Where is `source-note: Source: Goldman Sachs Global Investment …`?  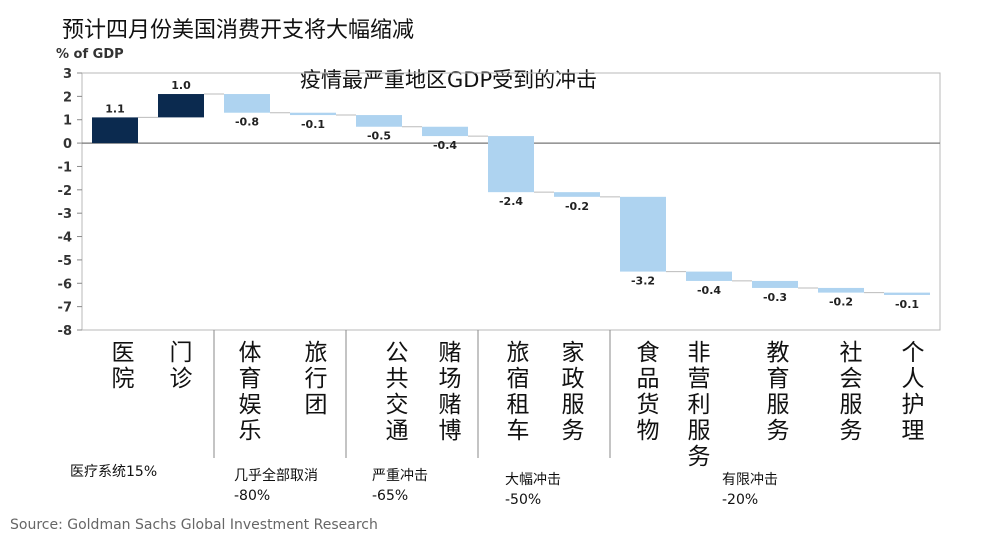 source-note: Source: Goldman Sachs Global Investment … is located at coordinates (194, 525).